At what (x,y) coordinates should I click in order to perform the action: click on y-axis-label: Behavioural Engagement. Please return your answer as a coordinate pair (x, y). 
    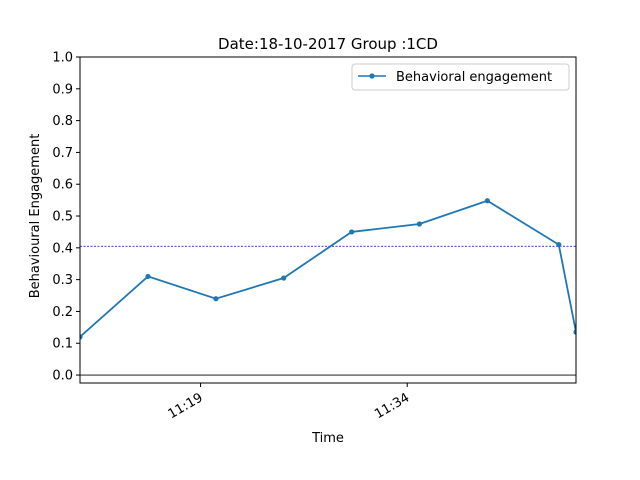
    Looking at the image, I should click on (35, 216).